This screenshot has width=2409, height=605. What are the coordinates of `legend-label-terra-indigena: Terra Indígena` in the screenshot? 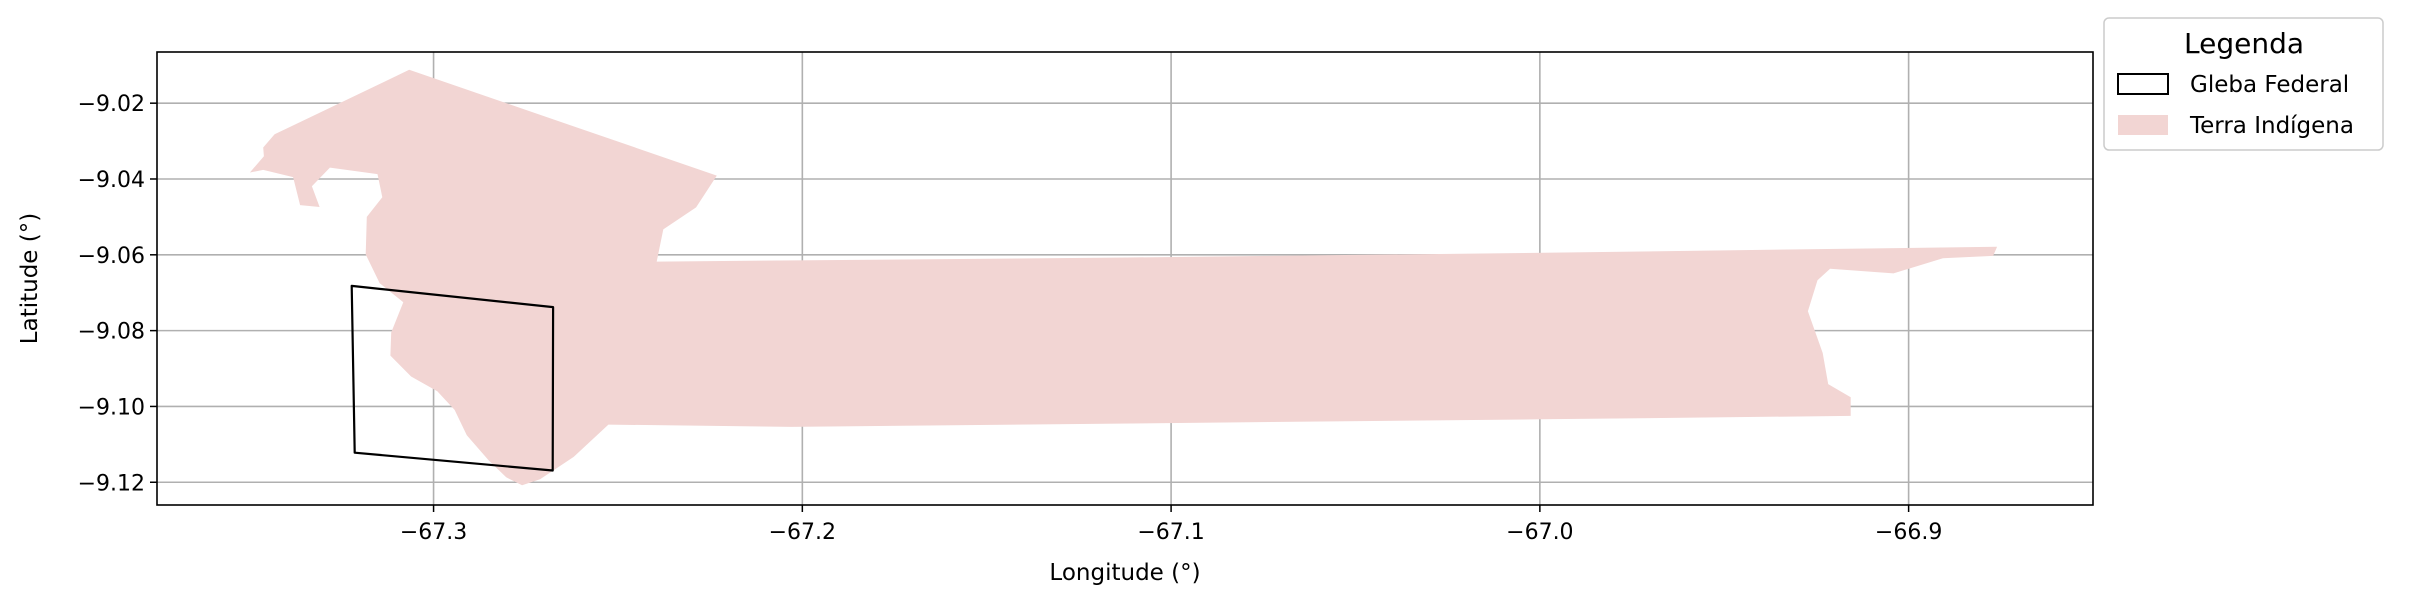 It's located at (2271, 126).